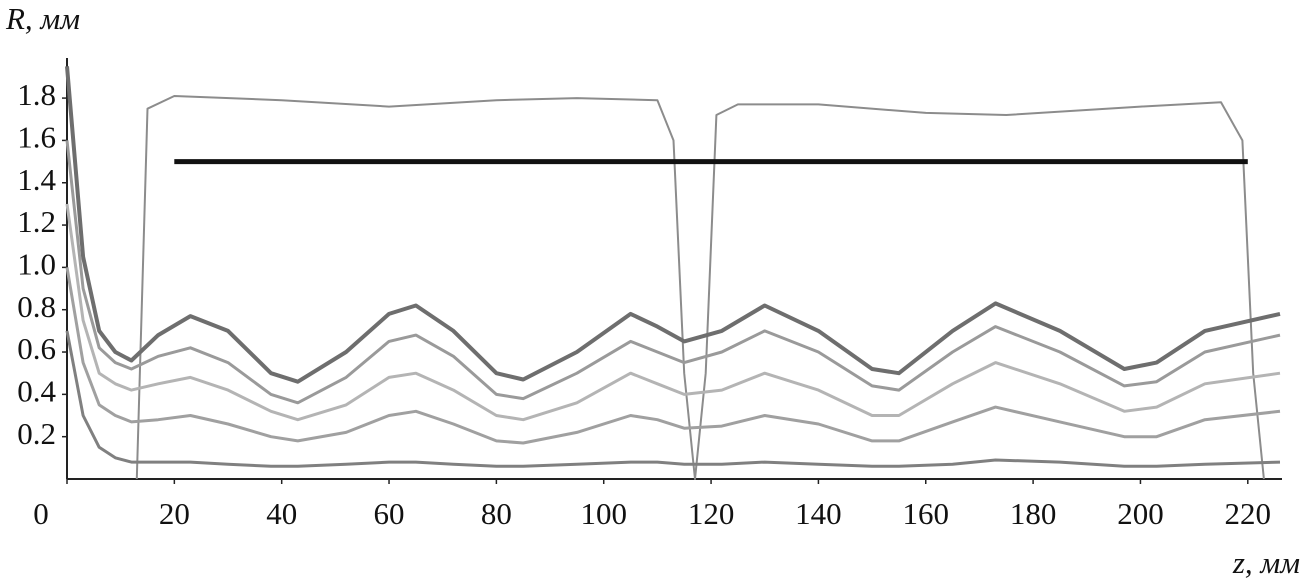  What do you see at coordinates (1248, 513) in the screenshot?
I see `x-tick-label: 220` at bounding box center [1248, 513].